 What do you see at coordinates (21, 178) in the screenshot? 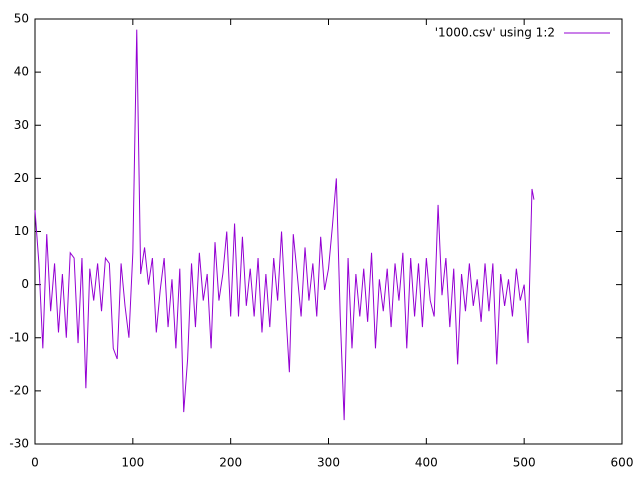
I see `y-tick-label: 20` at bounding box center [21, 178].